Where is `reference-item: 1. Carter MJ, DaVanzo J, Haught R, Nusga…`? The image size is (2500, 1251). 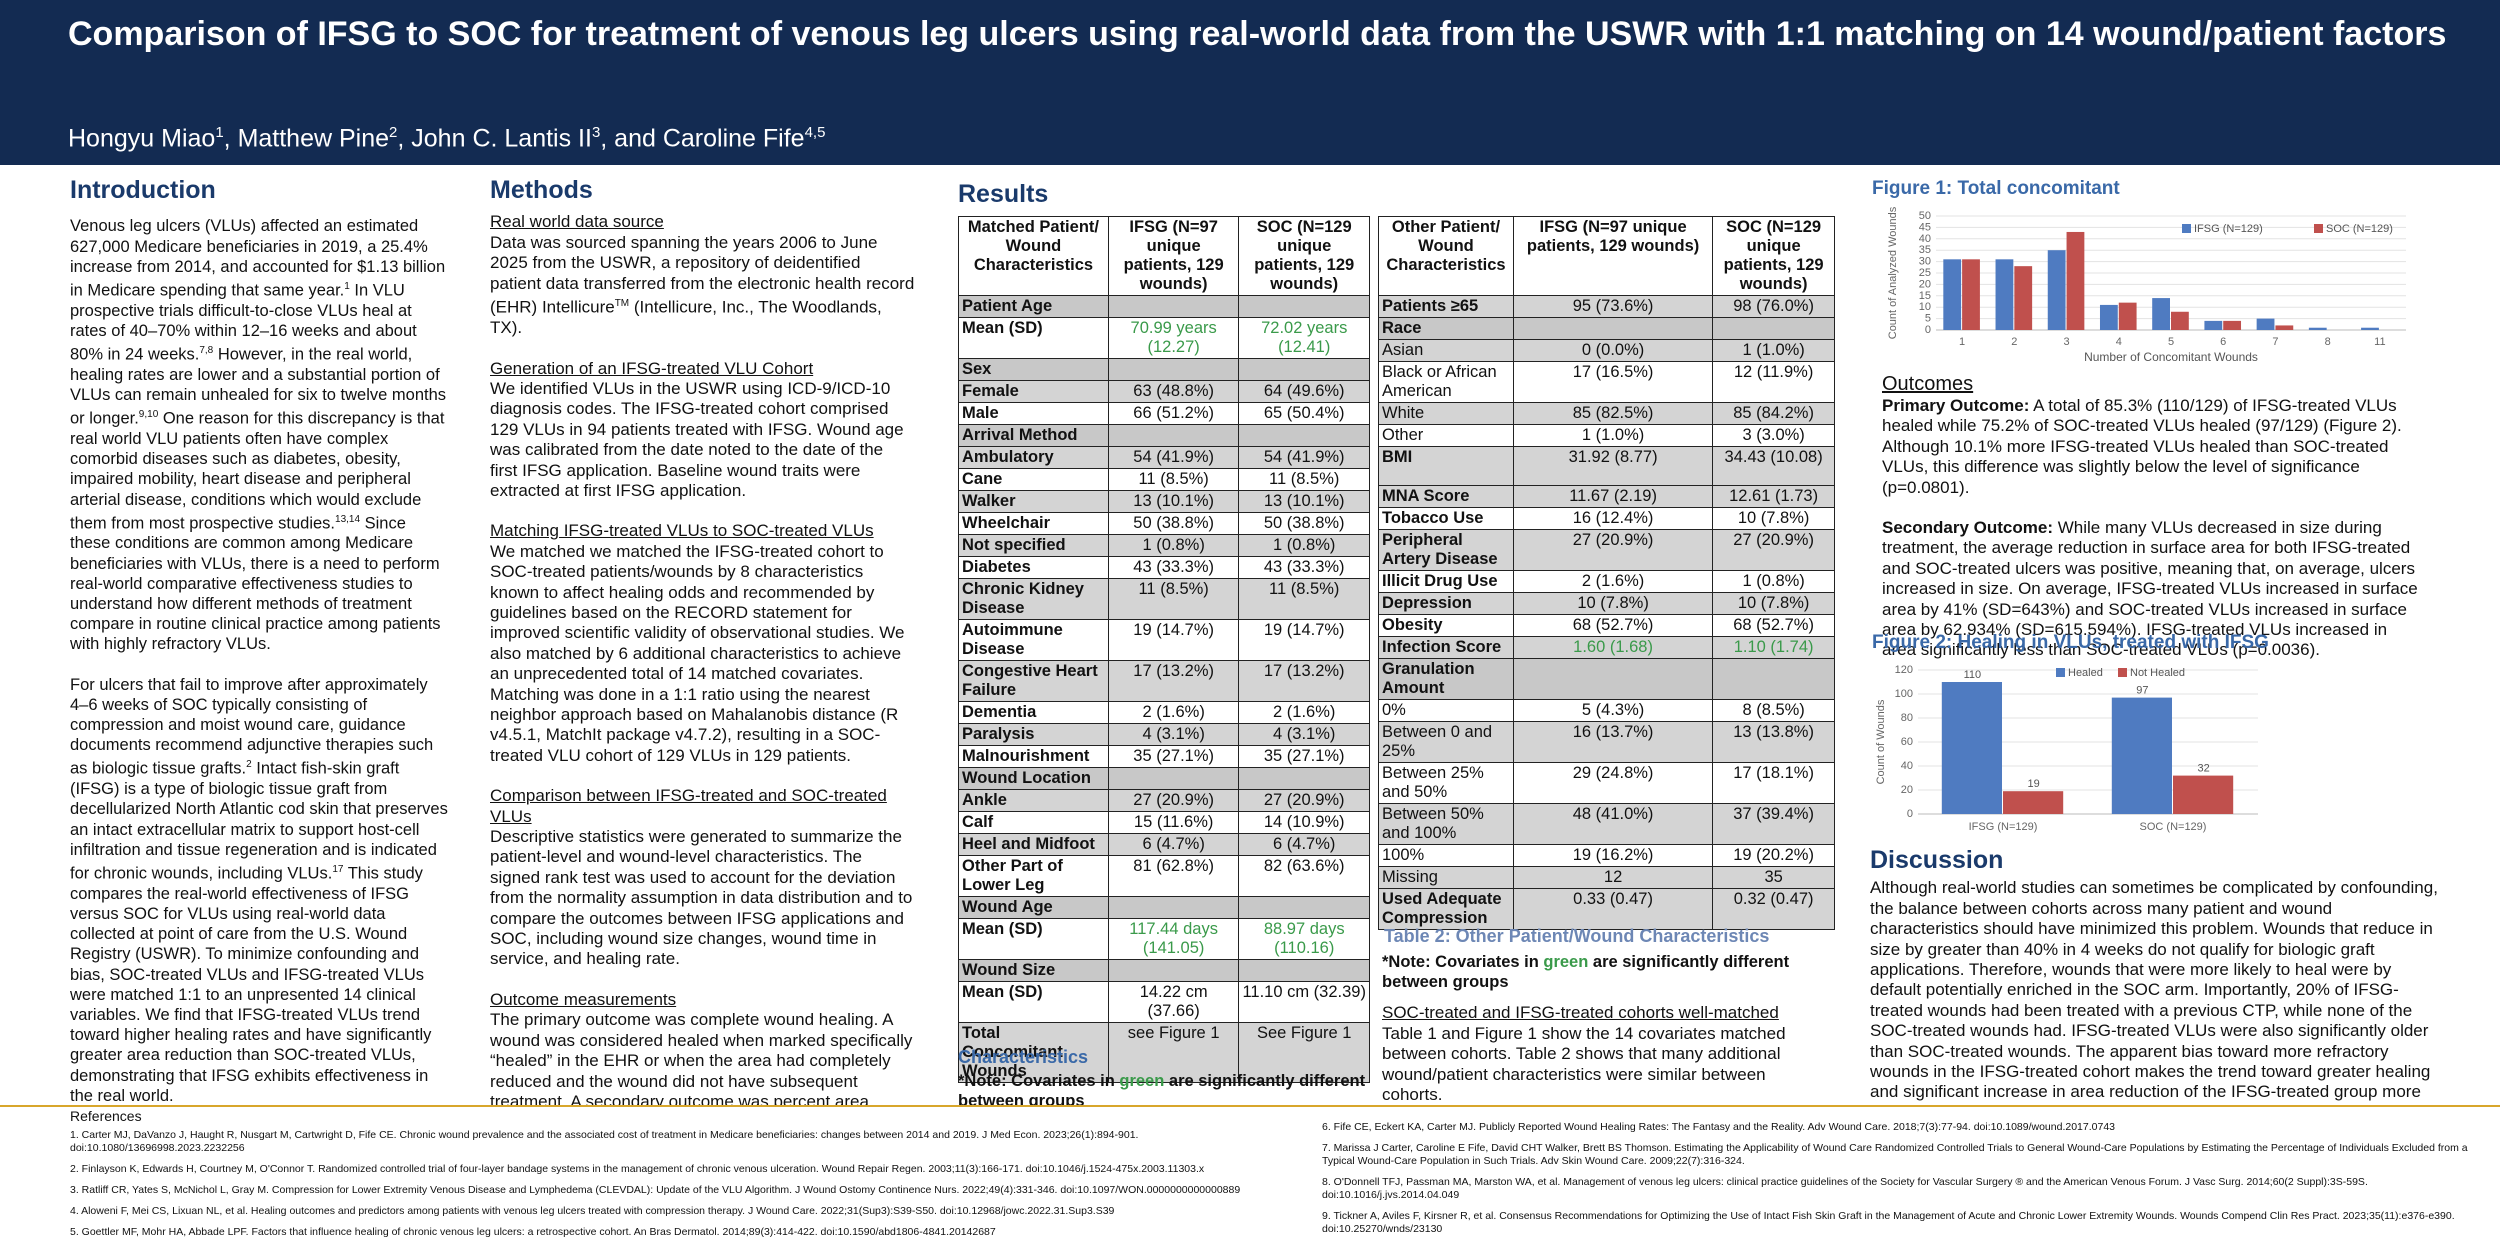
reference-item: 1. Carter MJ, DaVanzo J, Haught R, Nusga… is located at coordinates (604, 1141).